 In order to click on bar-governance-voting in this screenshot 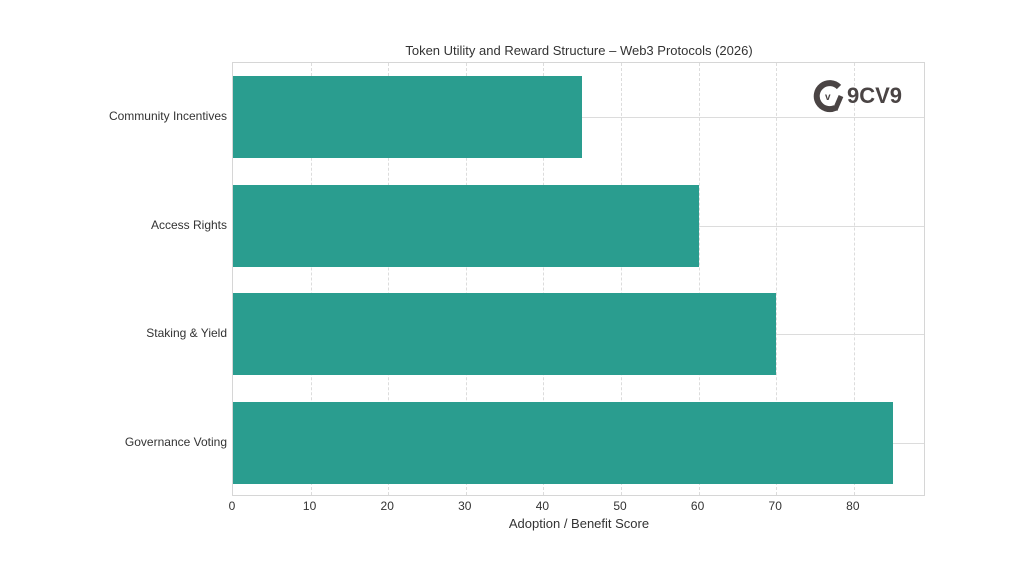, I will do `click(563, 442)`.